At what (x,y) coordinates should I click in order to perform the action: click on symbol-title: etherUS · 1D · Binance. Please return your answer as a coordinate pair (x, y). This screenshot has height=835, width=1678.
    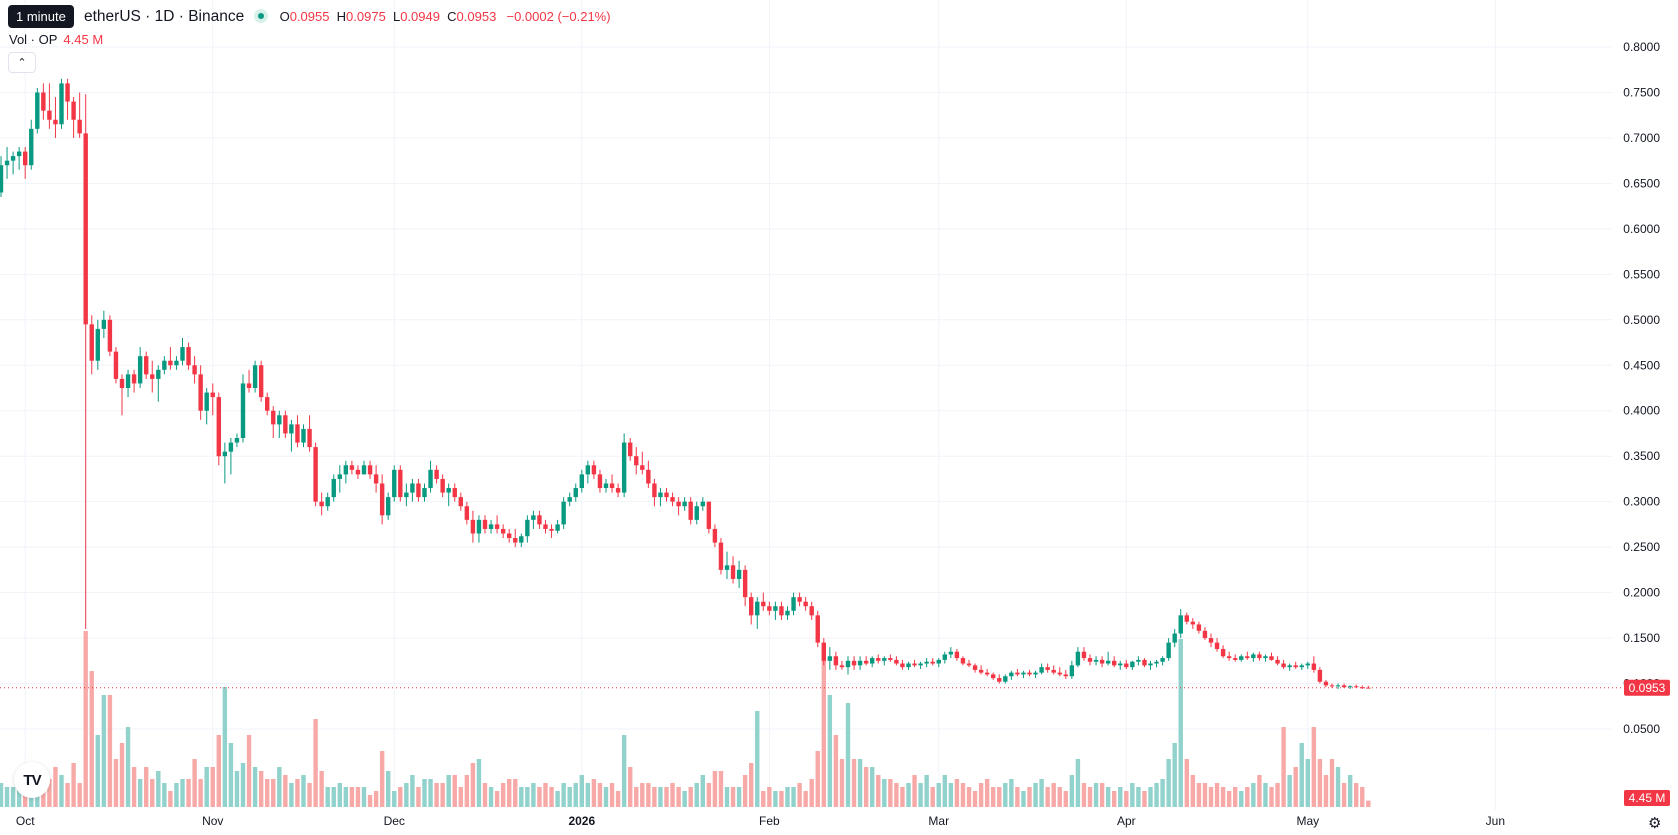
    Looking at the image, I should click on (164, 16).